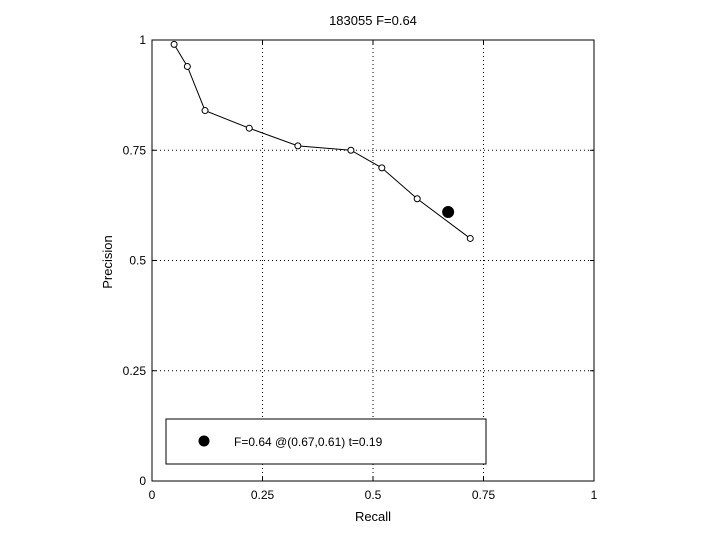  What do you see at coordinates (448, 211) in the screenshot?
I see `best-f-point` at bounding box center [448, 211].